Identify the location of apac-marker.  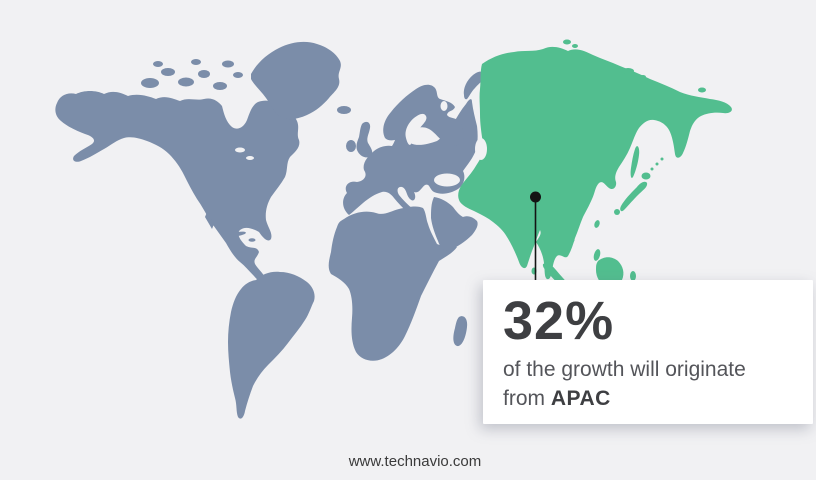
(535, 236).